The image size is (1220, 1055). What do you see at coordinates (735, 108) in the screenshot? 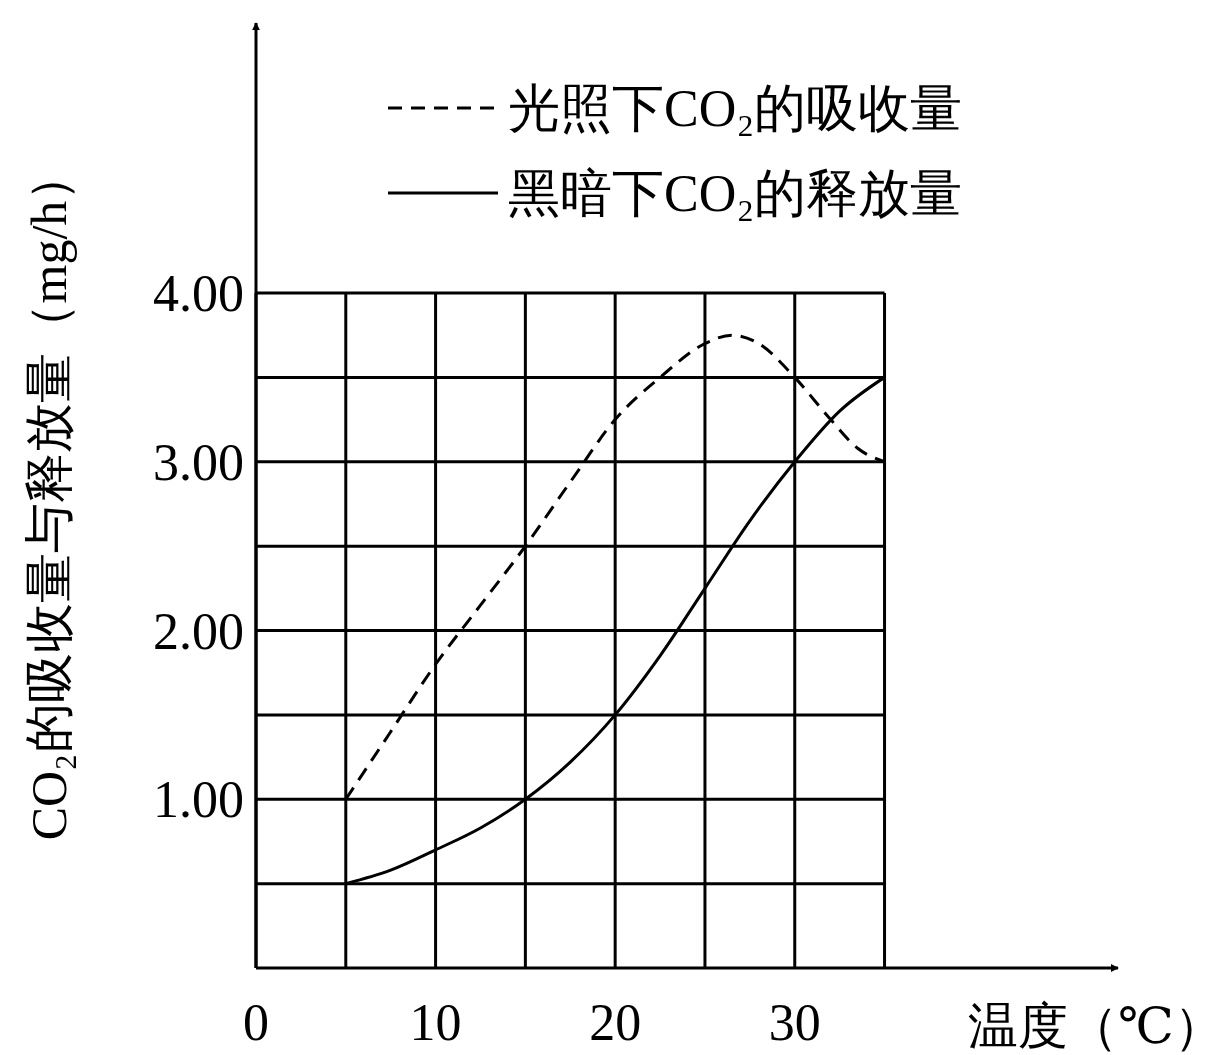
I see `legend-label: 光照下CO₂的吸收量` at bounding box center [735, 108].